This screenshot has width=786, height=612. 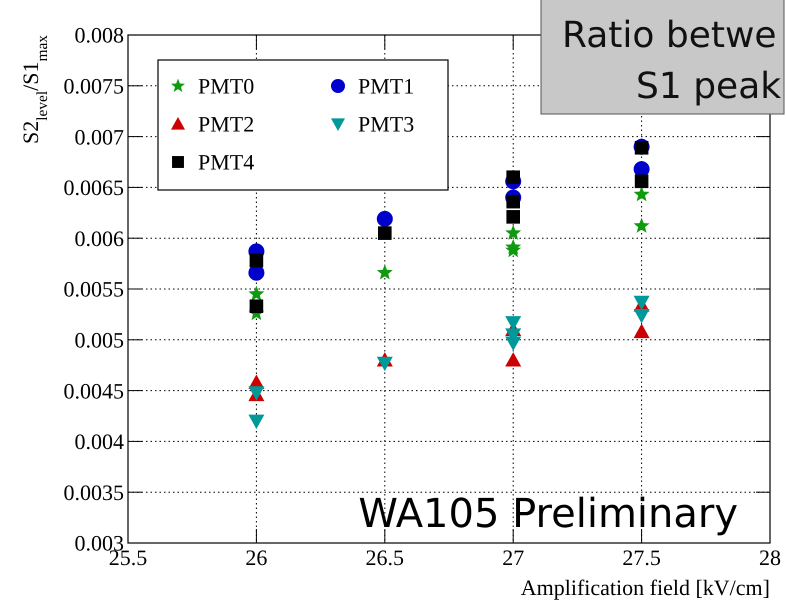 What do you see at coordinates (94, 289) in the screenshot?
I see `y-tick-label: 0.0055` at bounding box center [94, 289].